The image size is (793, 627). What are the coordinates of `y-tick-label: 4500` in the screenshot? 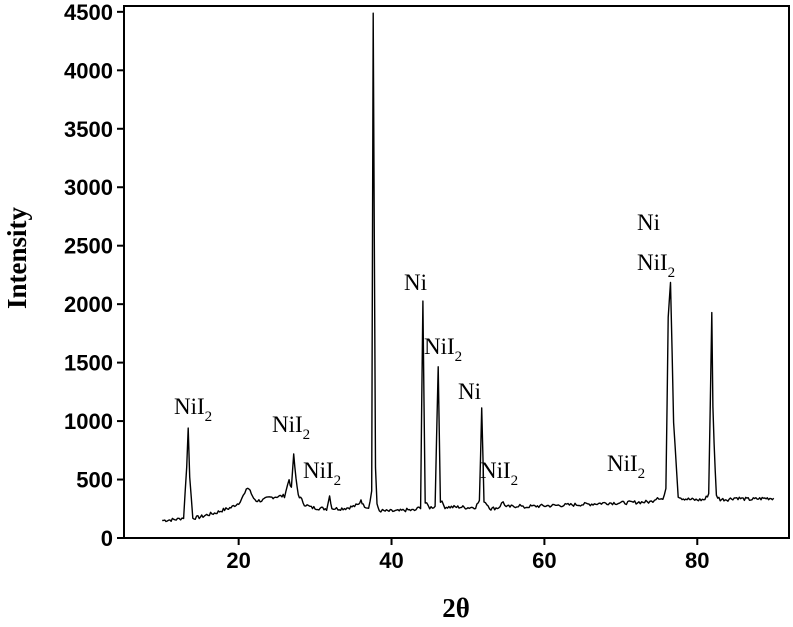 It's located at (88, 12).